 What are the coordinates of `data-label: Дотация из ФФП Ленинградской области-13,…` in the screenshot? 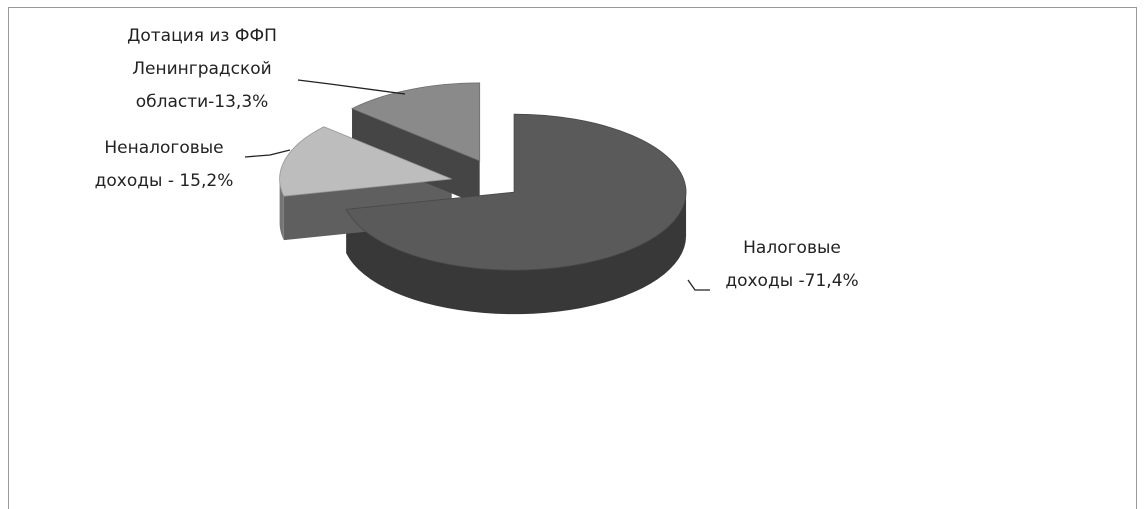 It's located at (202, 69).